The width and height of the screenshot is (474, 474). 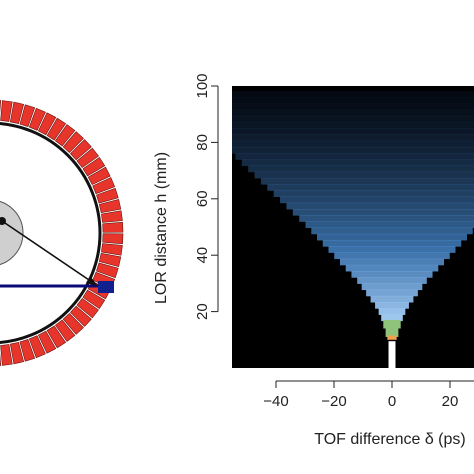 What do you see at coordinates (275, 401) in the screenshot?
I see `x-tick-label: −40` at bounding box center [275, 401].